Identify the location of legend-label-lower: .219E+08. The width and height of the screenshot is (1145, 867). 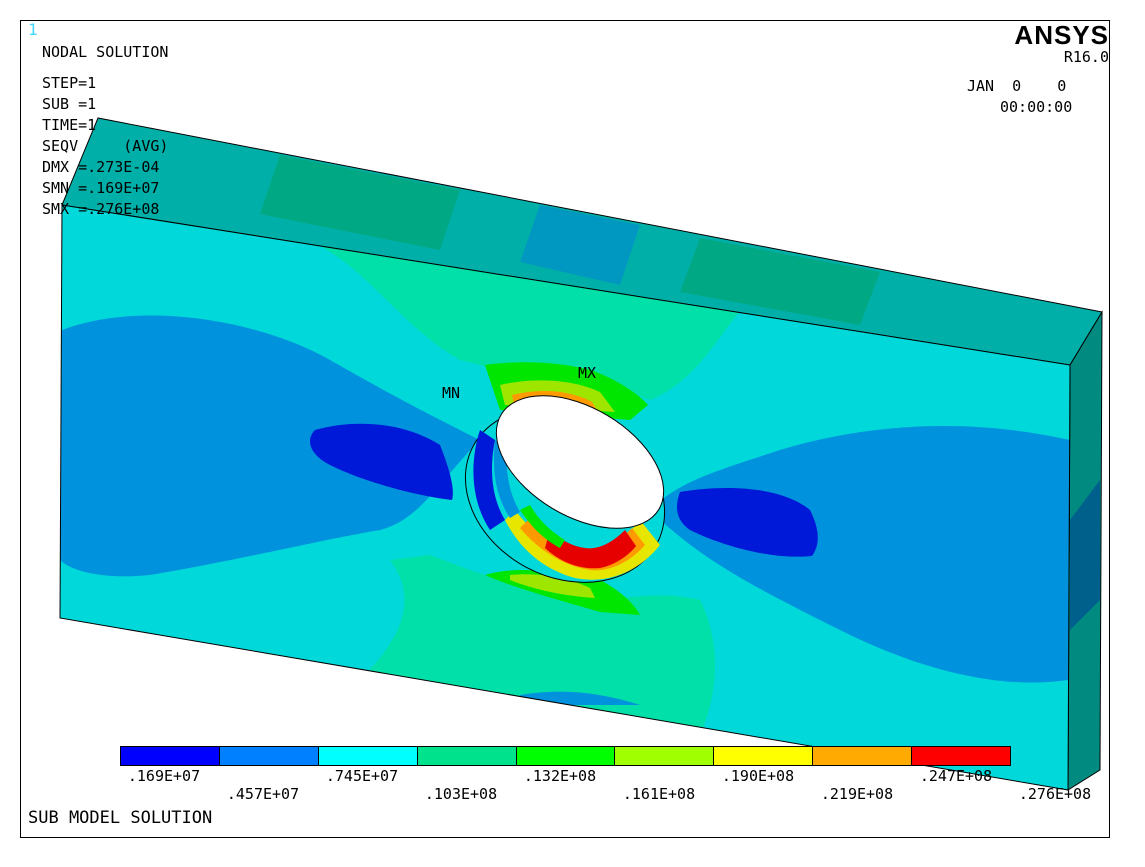
(857, 794).